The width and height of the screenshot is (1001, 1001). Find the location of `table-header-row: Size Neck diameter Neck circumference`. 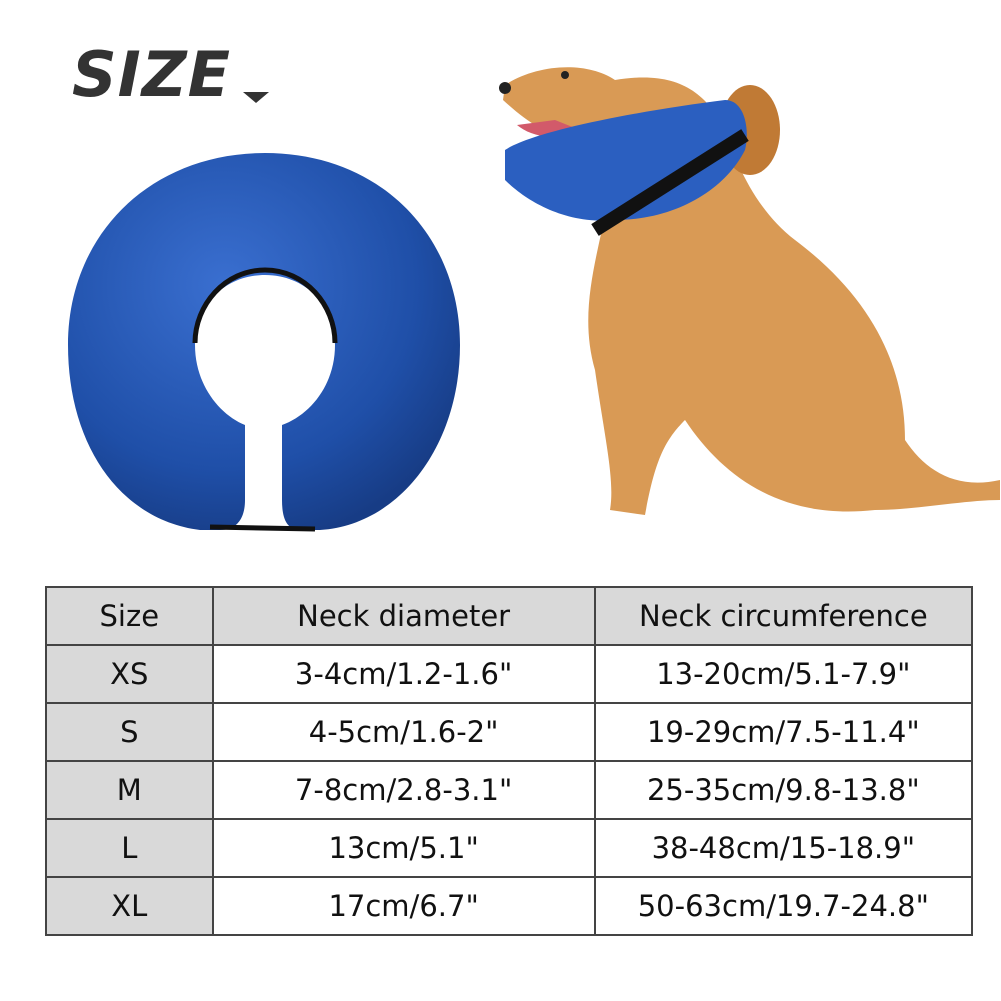

table-header-row: Size Neck diameter Neck circumference is located at coordinates (509, 616).